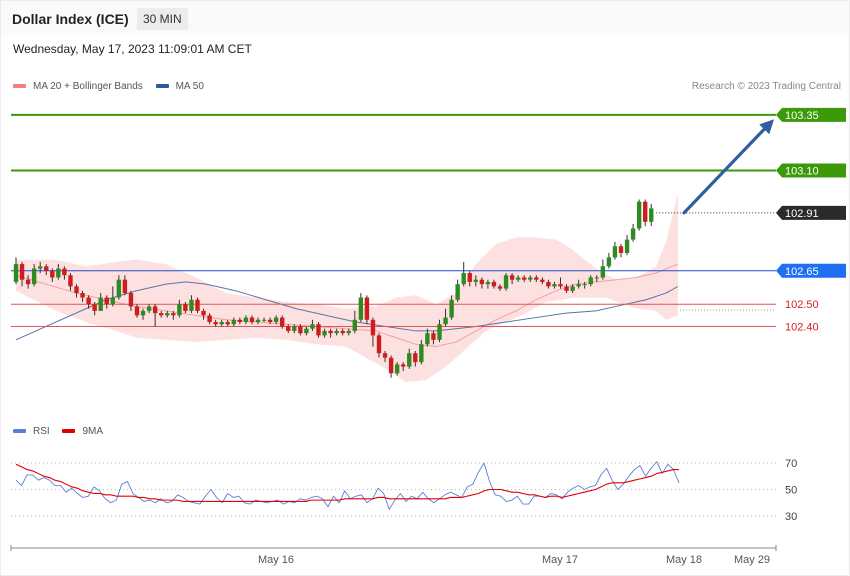 This screenshot has height=576, width=850. Describe the element at coordinates (276, 560) in the screenshot. I see `x-tick-label: May 16` at that location.